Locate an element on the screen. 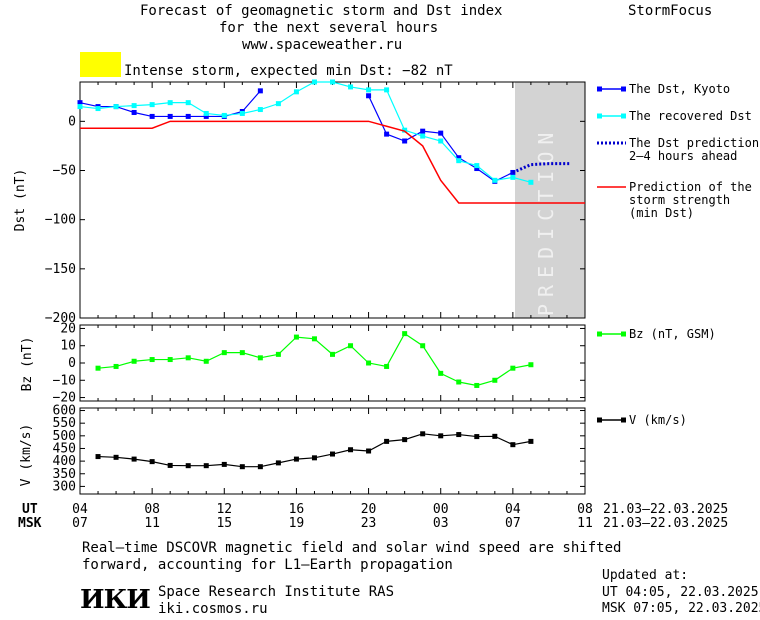  bz-axis: 20 10 0 −10 −20 is located at coordinates (319, 363).